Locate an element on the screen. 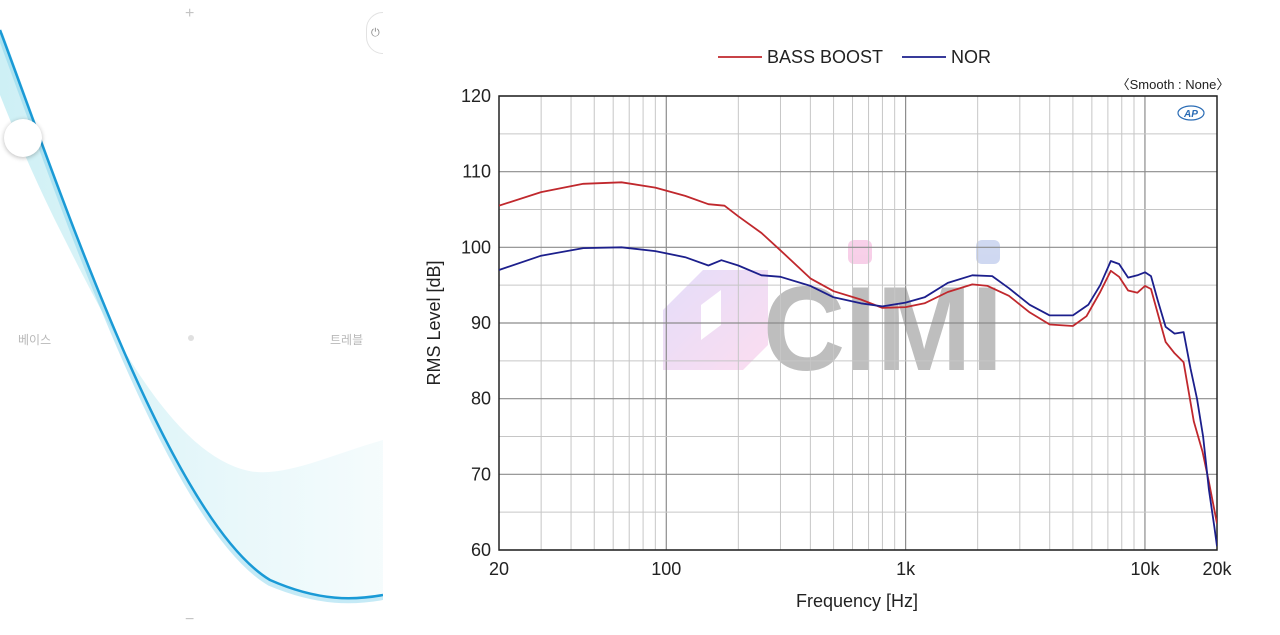 This screenshot has height=635, width=1280. y-tick-label: 110 is located at coordinates (476, 172).